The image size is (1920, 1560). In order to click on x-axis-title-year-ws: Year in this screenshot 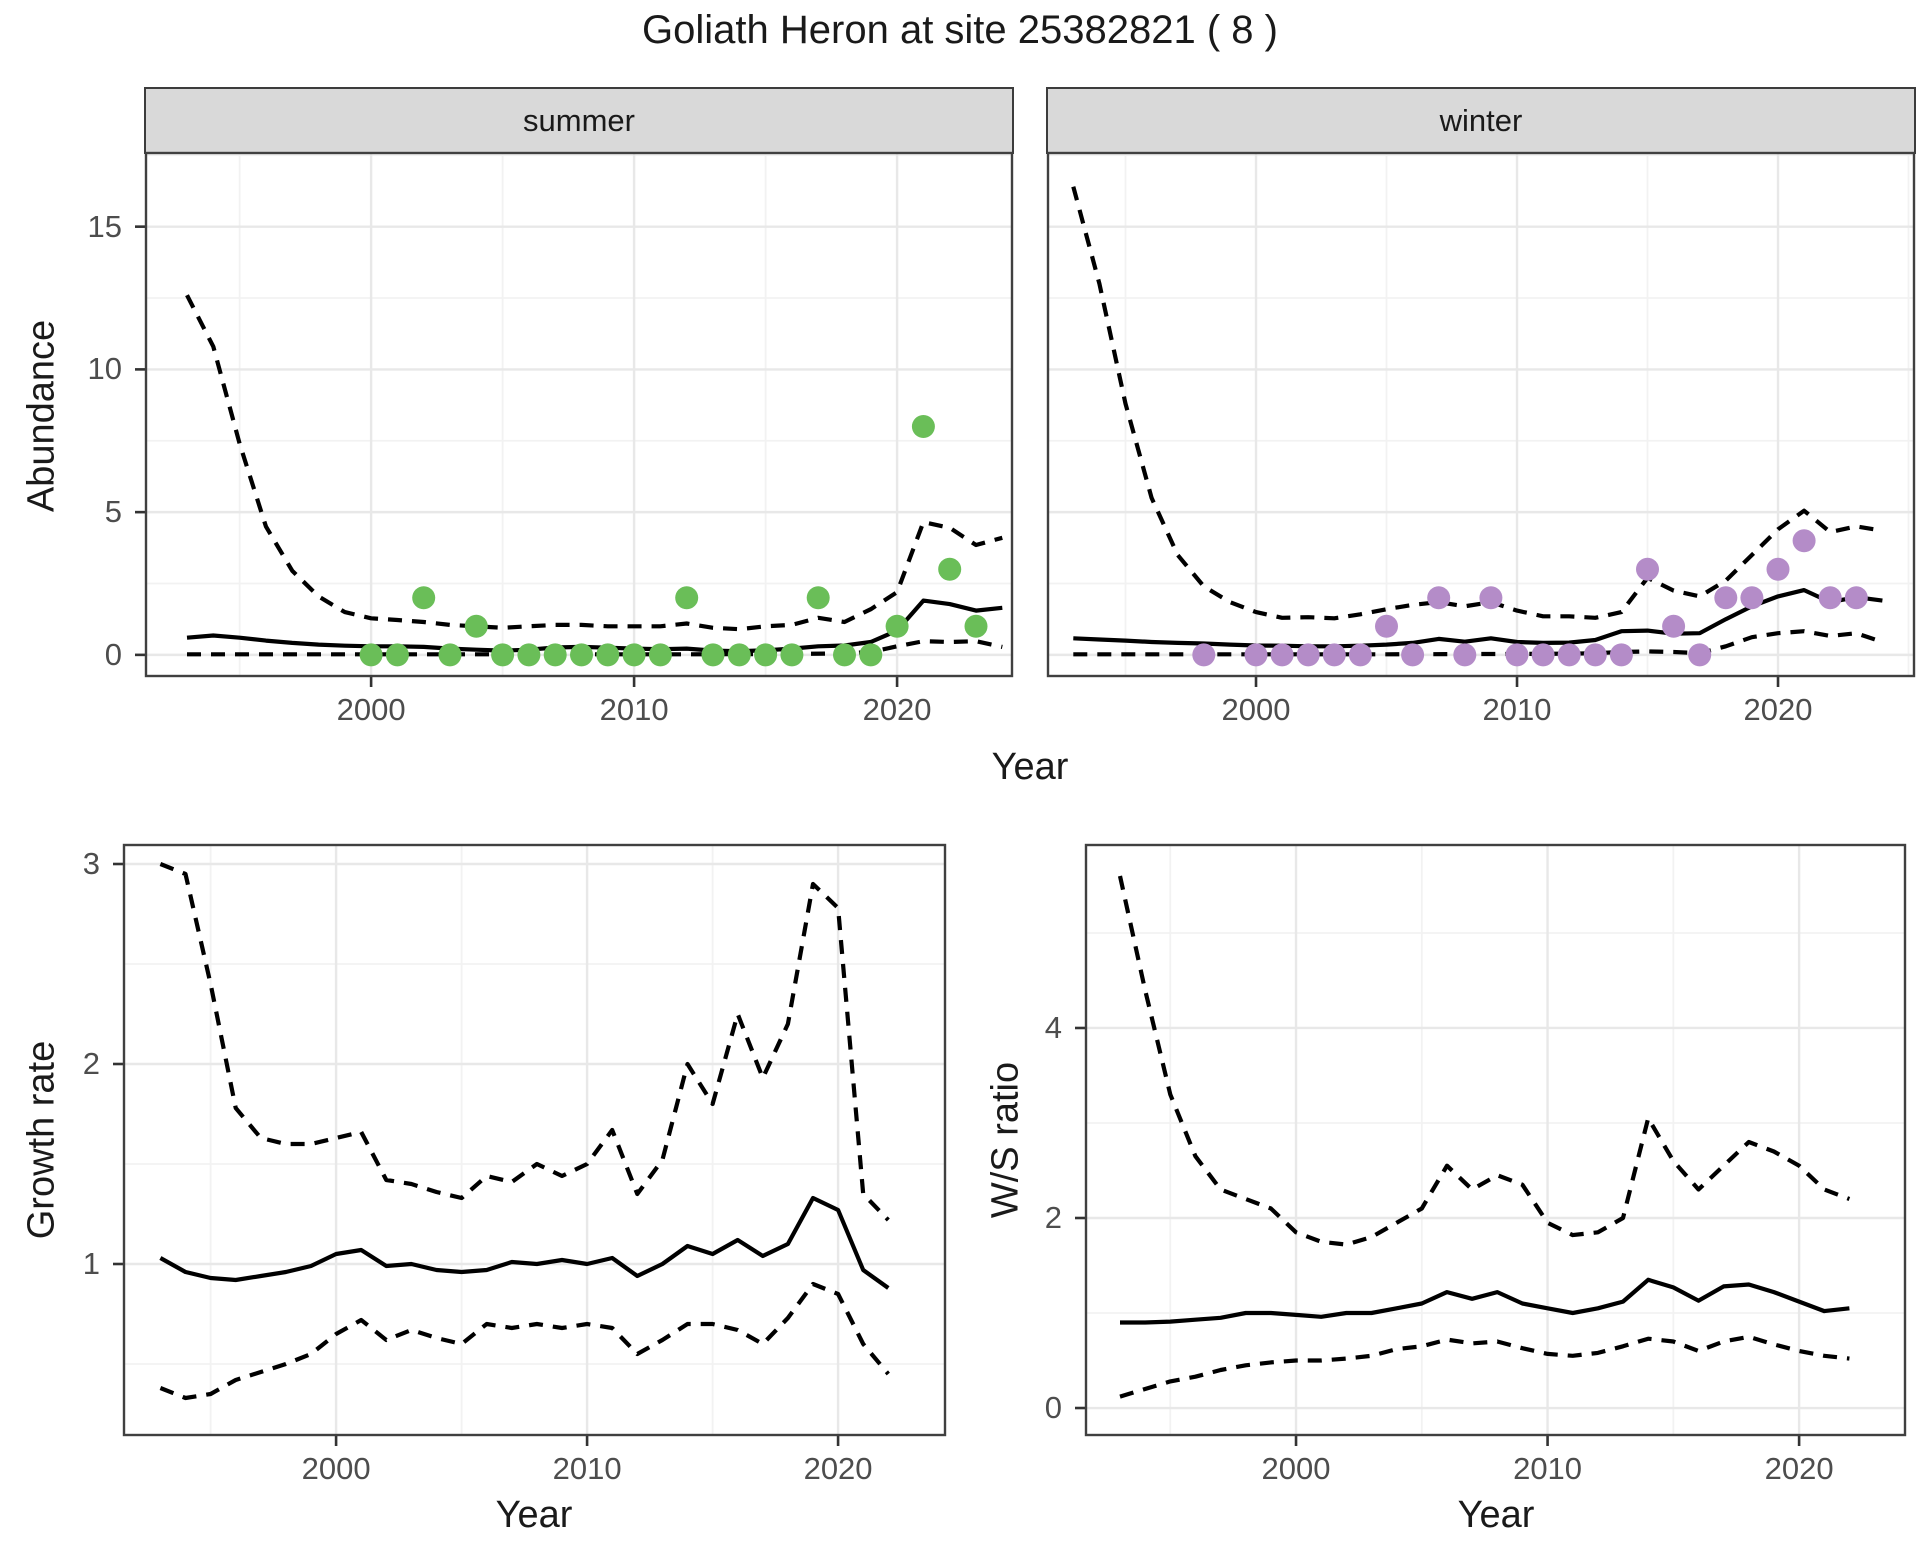, I will do `click(1496, 1515)`.